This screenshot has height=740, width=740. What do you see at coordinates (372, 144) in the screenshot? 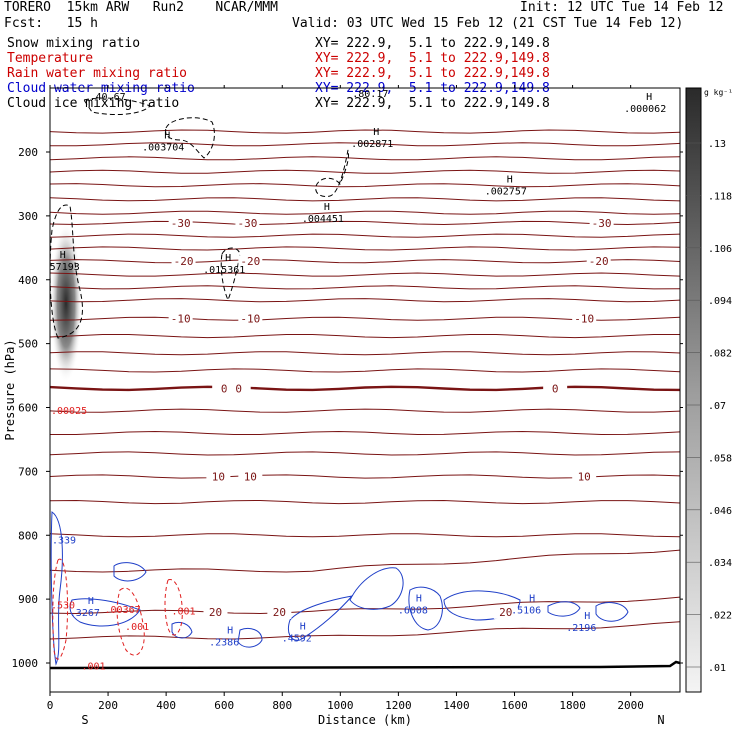
I see `snow-max-value: .002871` at bounding box center [372, 144].